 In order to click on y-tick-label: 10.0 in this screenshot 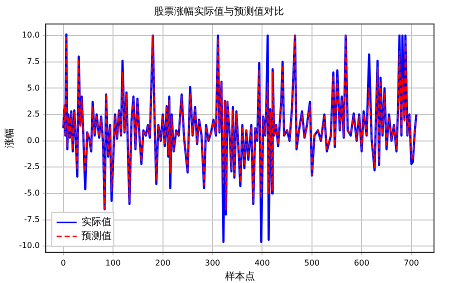, I will do `click(31, 35)`.